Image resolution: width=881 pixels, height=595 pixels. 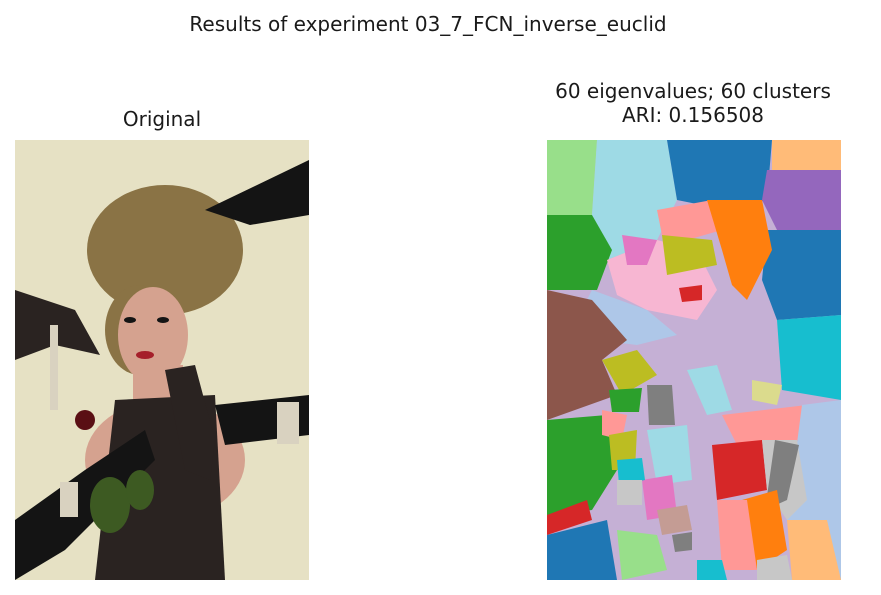 What do you see at coordinates (739, 470) in the screenshot?
I see `segment-red-mid` at bounding box center [739, 470].